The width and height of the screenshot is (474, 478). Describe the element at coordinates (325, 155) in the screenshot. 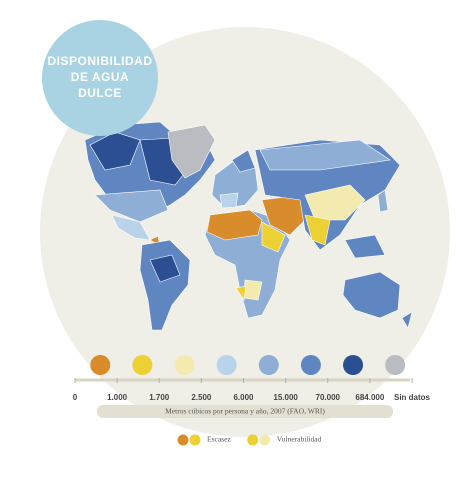

I see `russia` at that location.